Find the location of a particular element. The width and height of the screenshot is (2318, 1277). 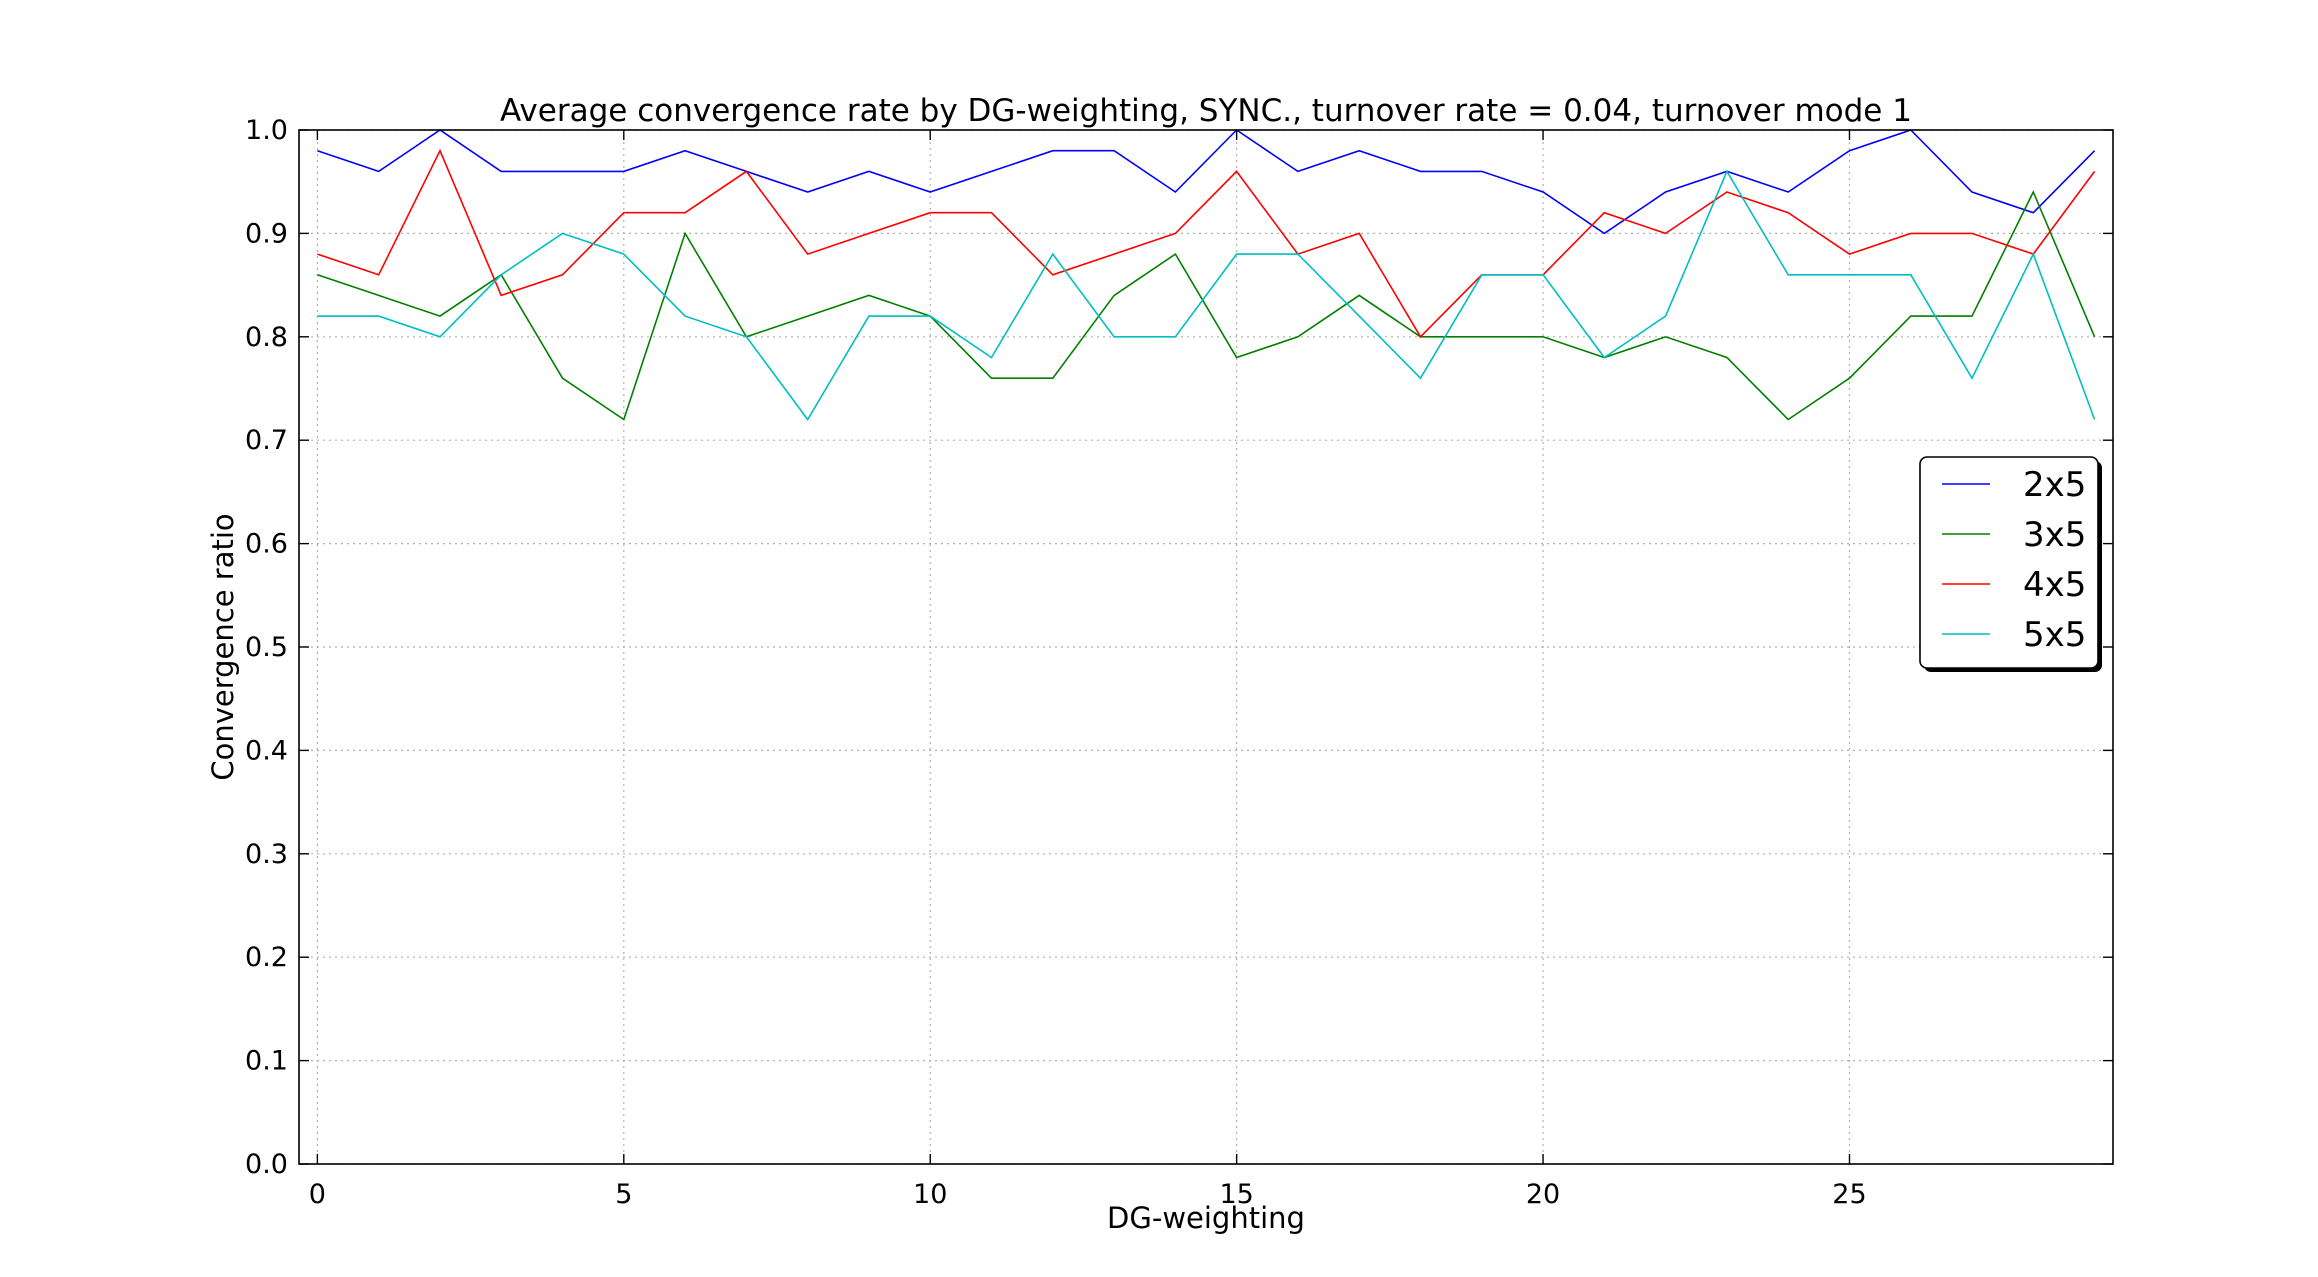

y-axis-label: Convergence ratio is located at coordinates (223, 646).